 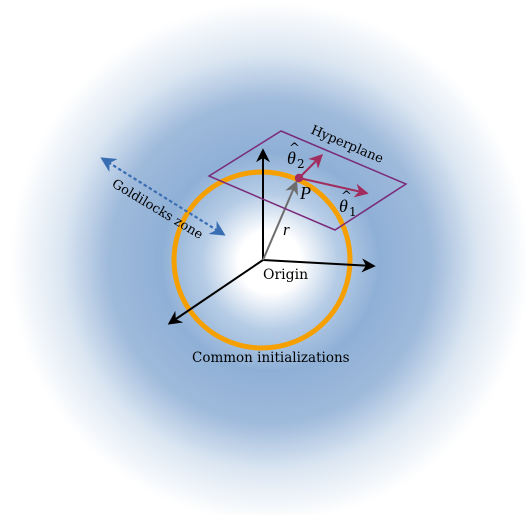 What do you see at coordinates (286, 229) in the screenshot?
I see `radius-label: r` at bounding box center [286, 229].